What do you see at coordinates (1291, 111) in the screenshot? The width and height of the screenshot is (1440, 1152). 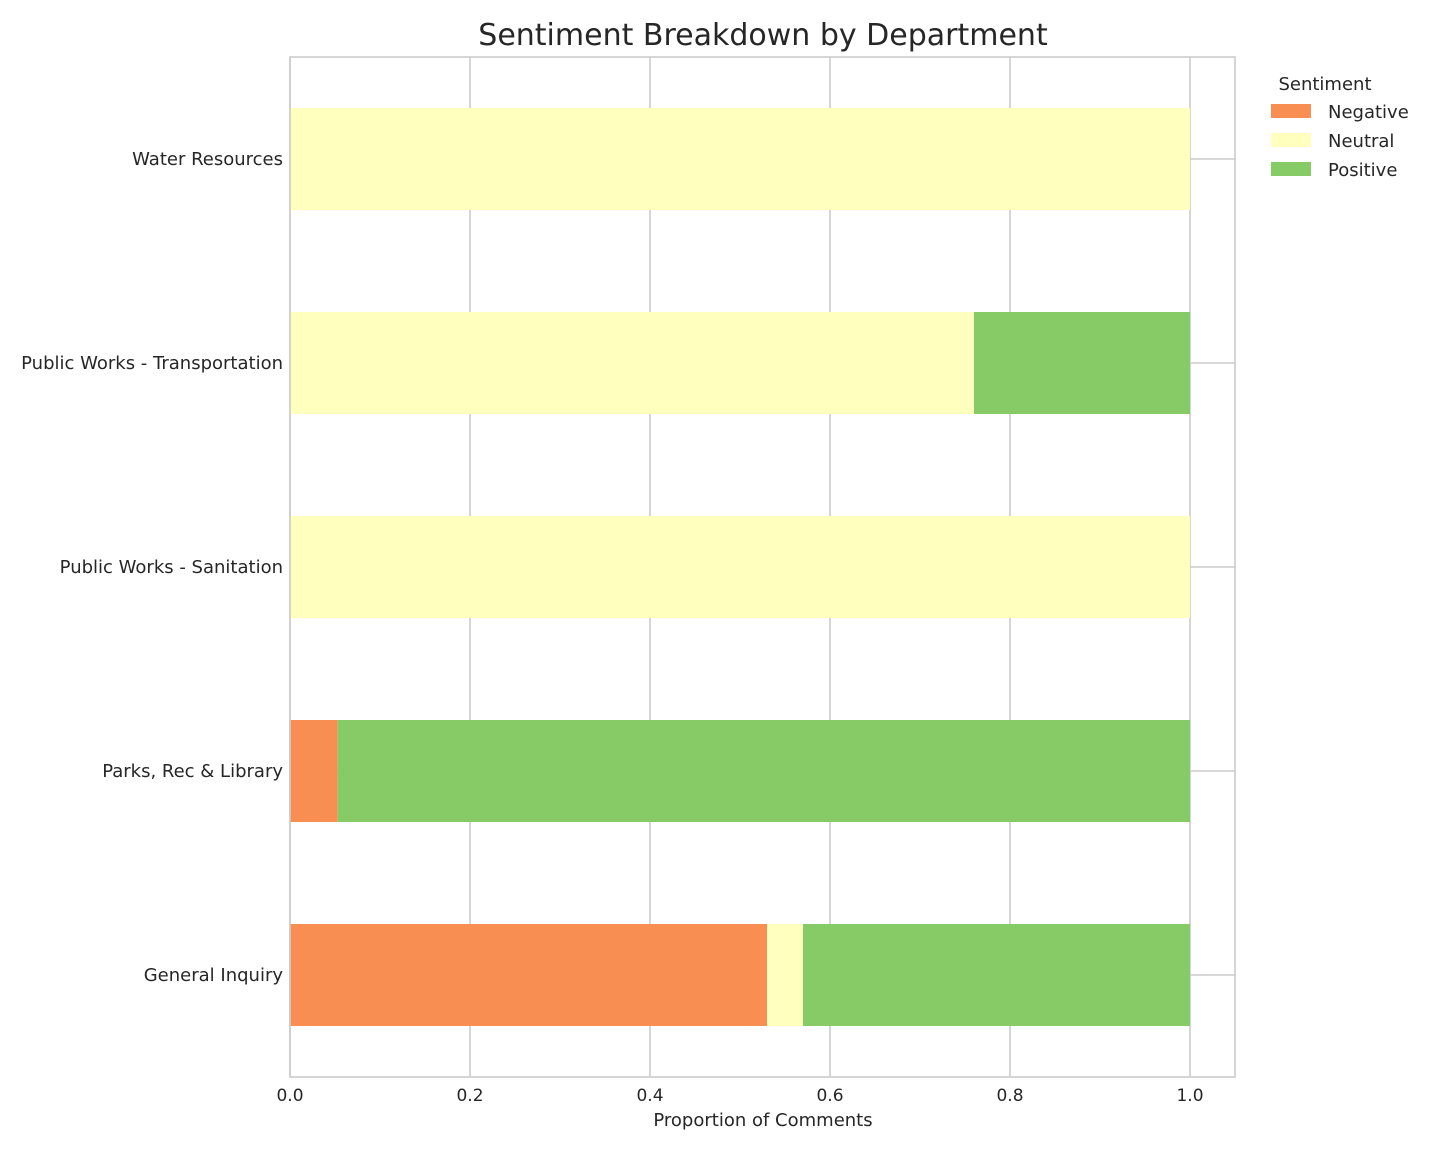 I see `legend-swatch-negative` at bounding box center [1291, 111].